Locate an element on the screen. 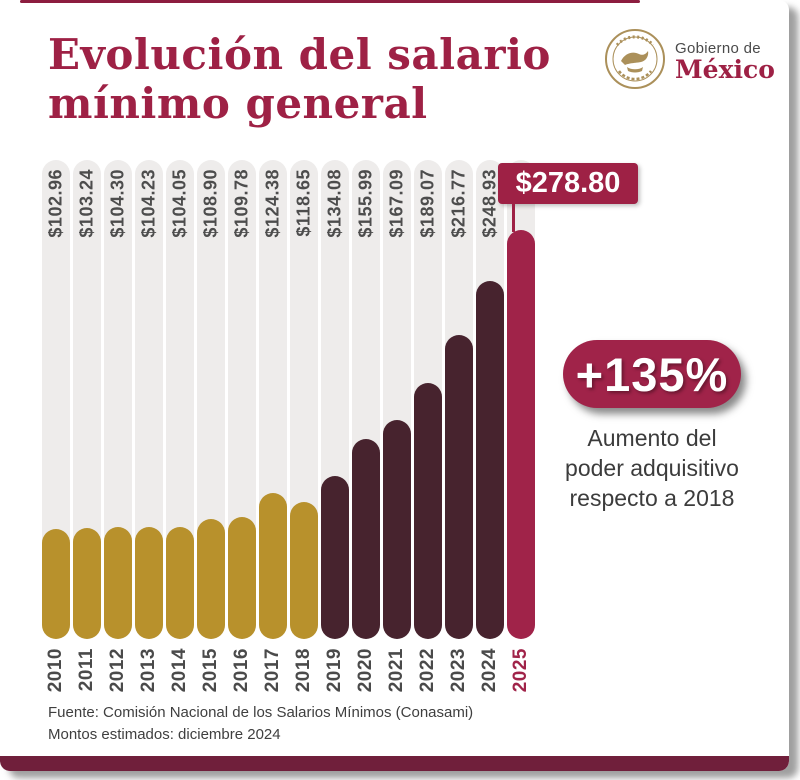  year-label-2022: 2022 is located at coordinates (427, 670).